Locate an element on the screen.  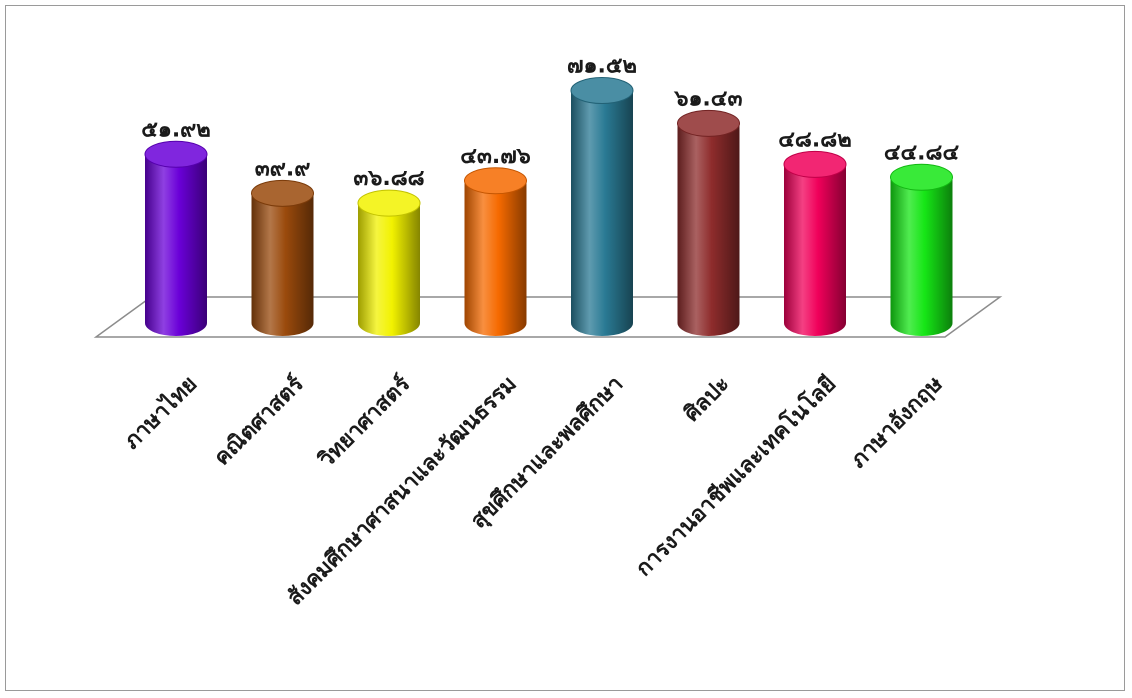
data-label: ๕๑.๙๒ is located at coordinates (176, 129).